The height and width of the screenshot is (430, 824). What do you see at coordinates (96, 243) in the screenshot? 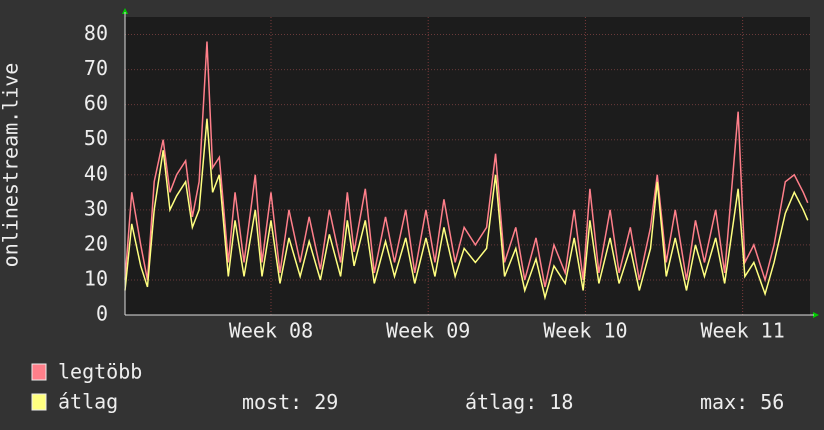
I see `y-tick-label: 20` at bounding box center [96, 243].